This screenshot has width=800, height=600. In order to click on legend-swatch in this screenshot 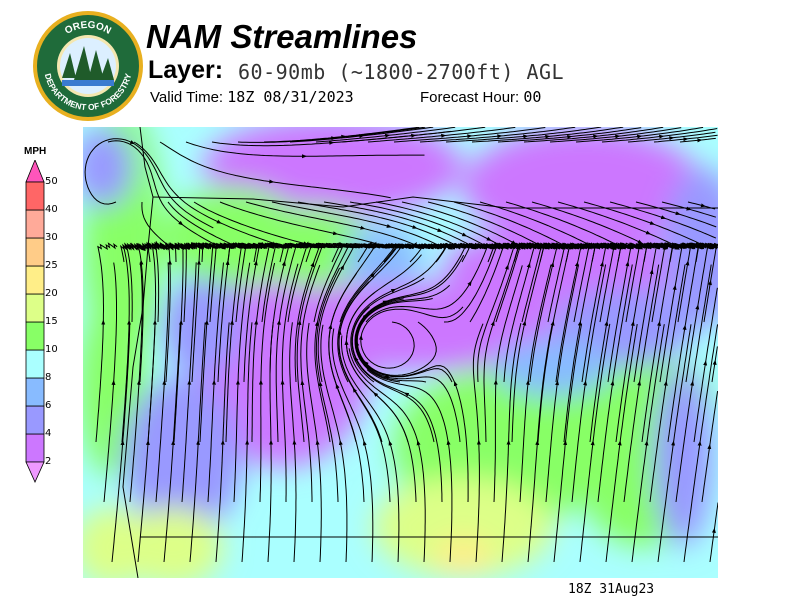, I will do `click(35, 392)`.